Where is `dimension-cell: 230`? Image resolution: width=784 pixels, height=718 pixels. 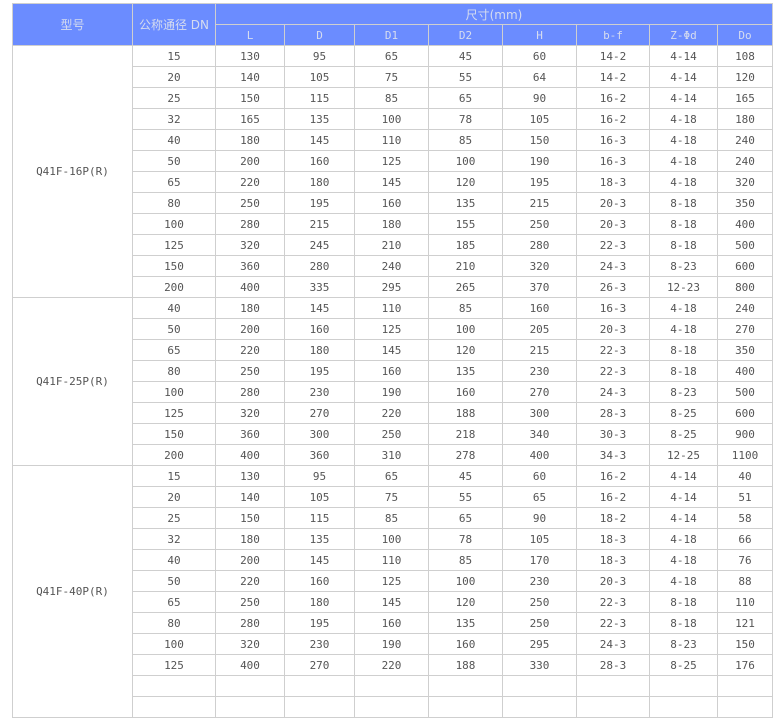
dimension-cell: 230 is located at coordinates (319, 644).